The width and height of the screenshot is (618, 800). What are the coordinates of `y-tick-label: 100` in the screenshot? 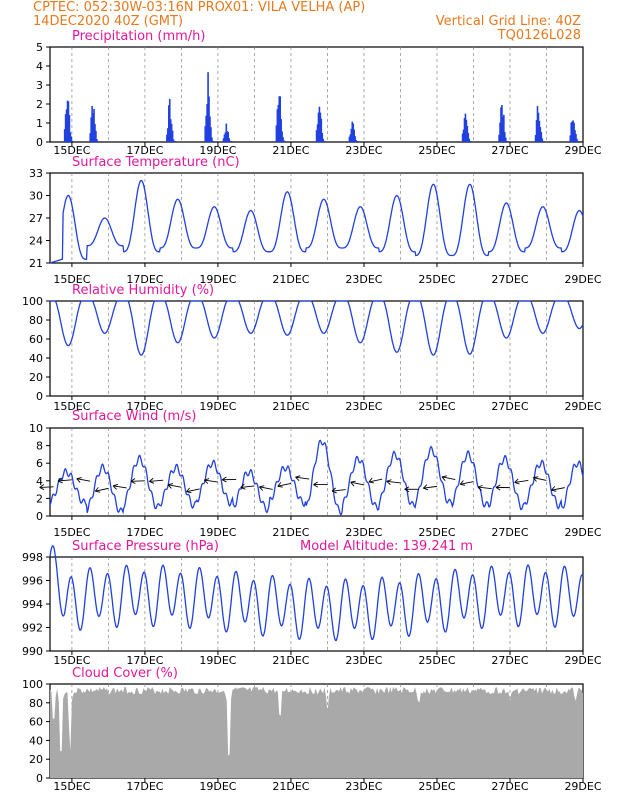 It's located at (32, 301).